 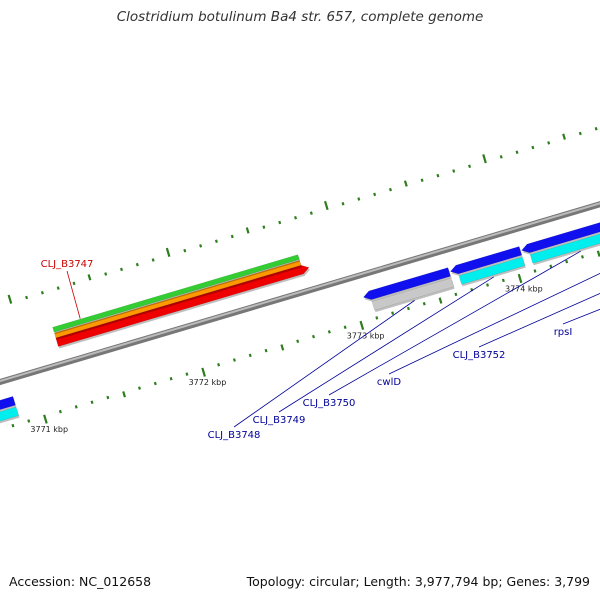 What do you see at coordinates (208, 382) in the screenshot?
I see `tick-label: 3772 kbp` at bounding box center [208, 382].